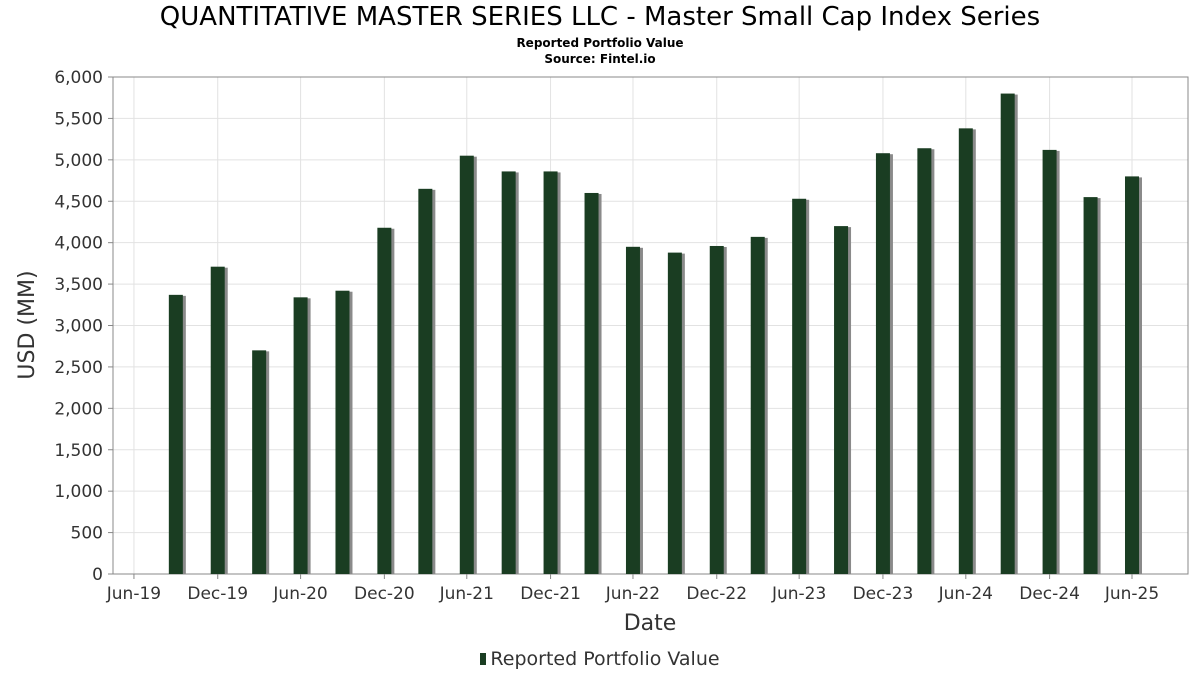  What do you see at coordinates (78, 119) in the screenshot?
I see `y-tick-label: 5,500` at bounding box center [78, 119].